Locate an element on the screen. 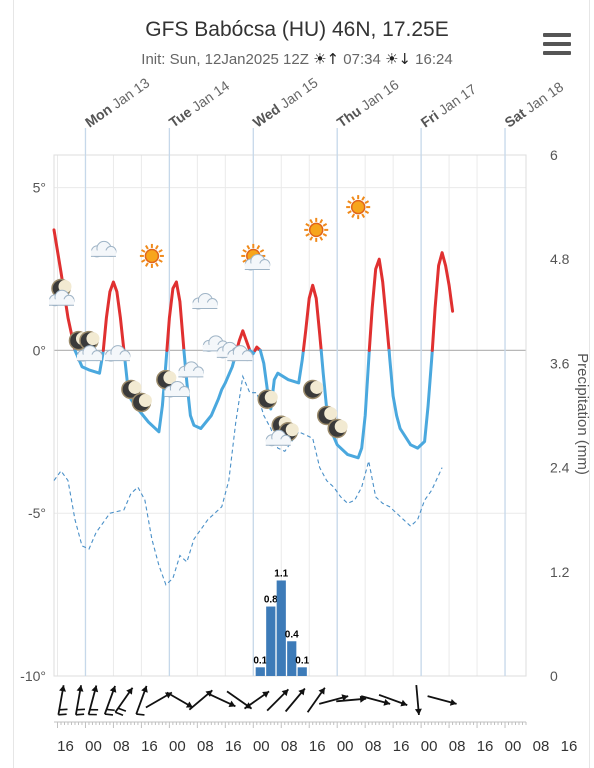 This screenshot has height=768, width=594. precip-bar-label: 0.4 is located at coordinates (292, 634).